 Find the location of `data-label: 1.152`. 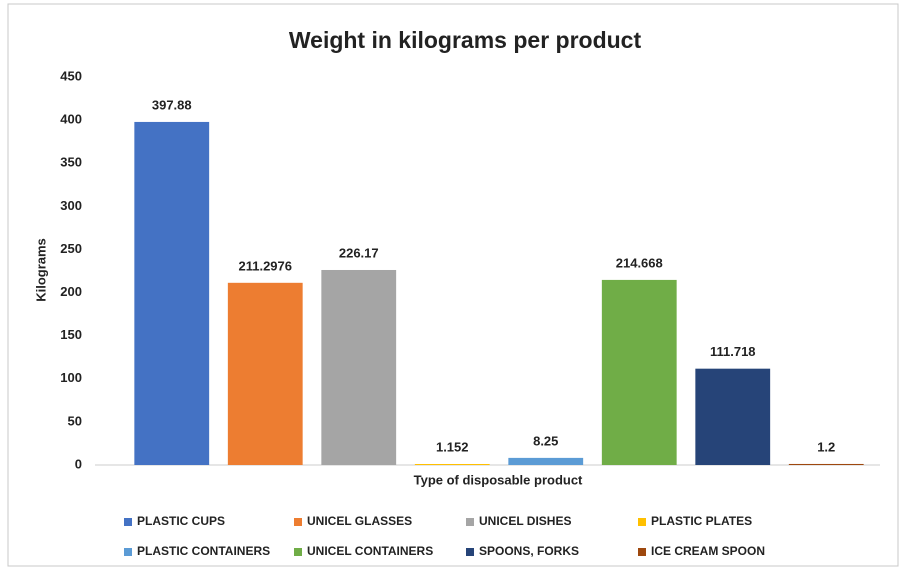

data-label: 1.152 is located at coordinates (452, 446).